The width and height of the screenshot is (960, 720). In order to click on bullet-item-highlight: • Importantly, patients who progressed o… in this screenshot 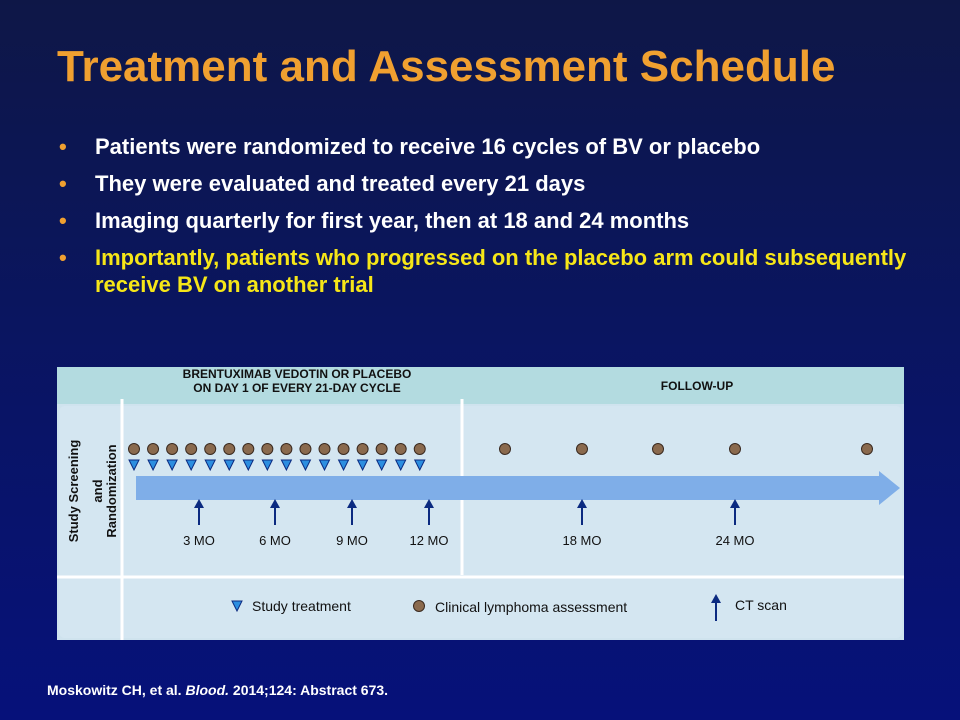, I will do `click(492, 271)`.